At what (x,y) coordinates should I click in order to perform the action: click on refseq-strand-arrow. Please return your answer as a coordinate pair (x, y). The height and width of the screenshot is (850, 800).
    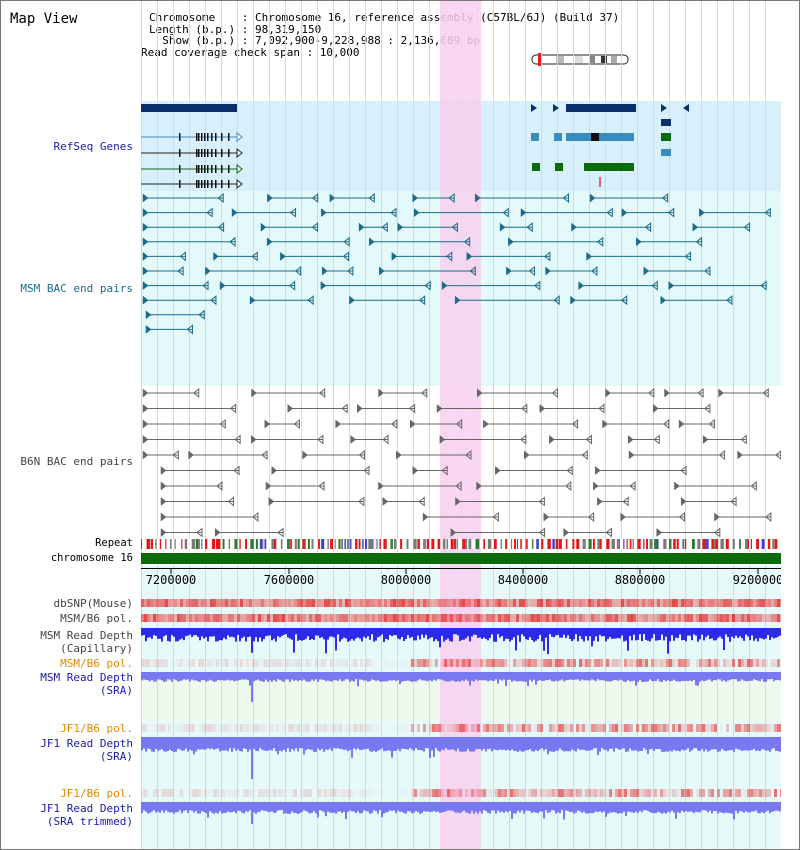
    Looking at the image, I should click on (239, 137).